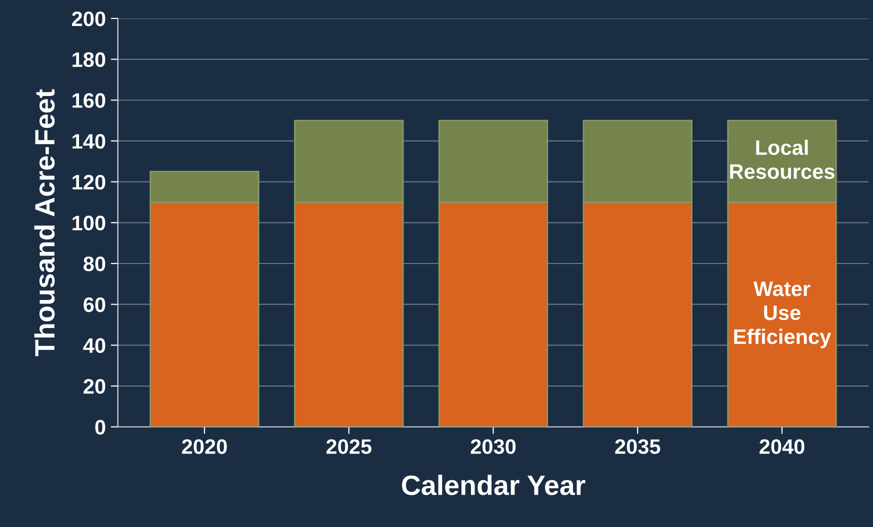  Describe the element at coordinates (100, 427) in the screenshot. I see `y-tick-label: 0` at that location.